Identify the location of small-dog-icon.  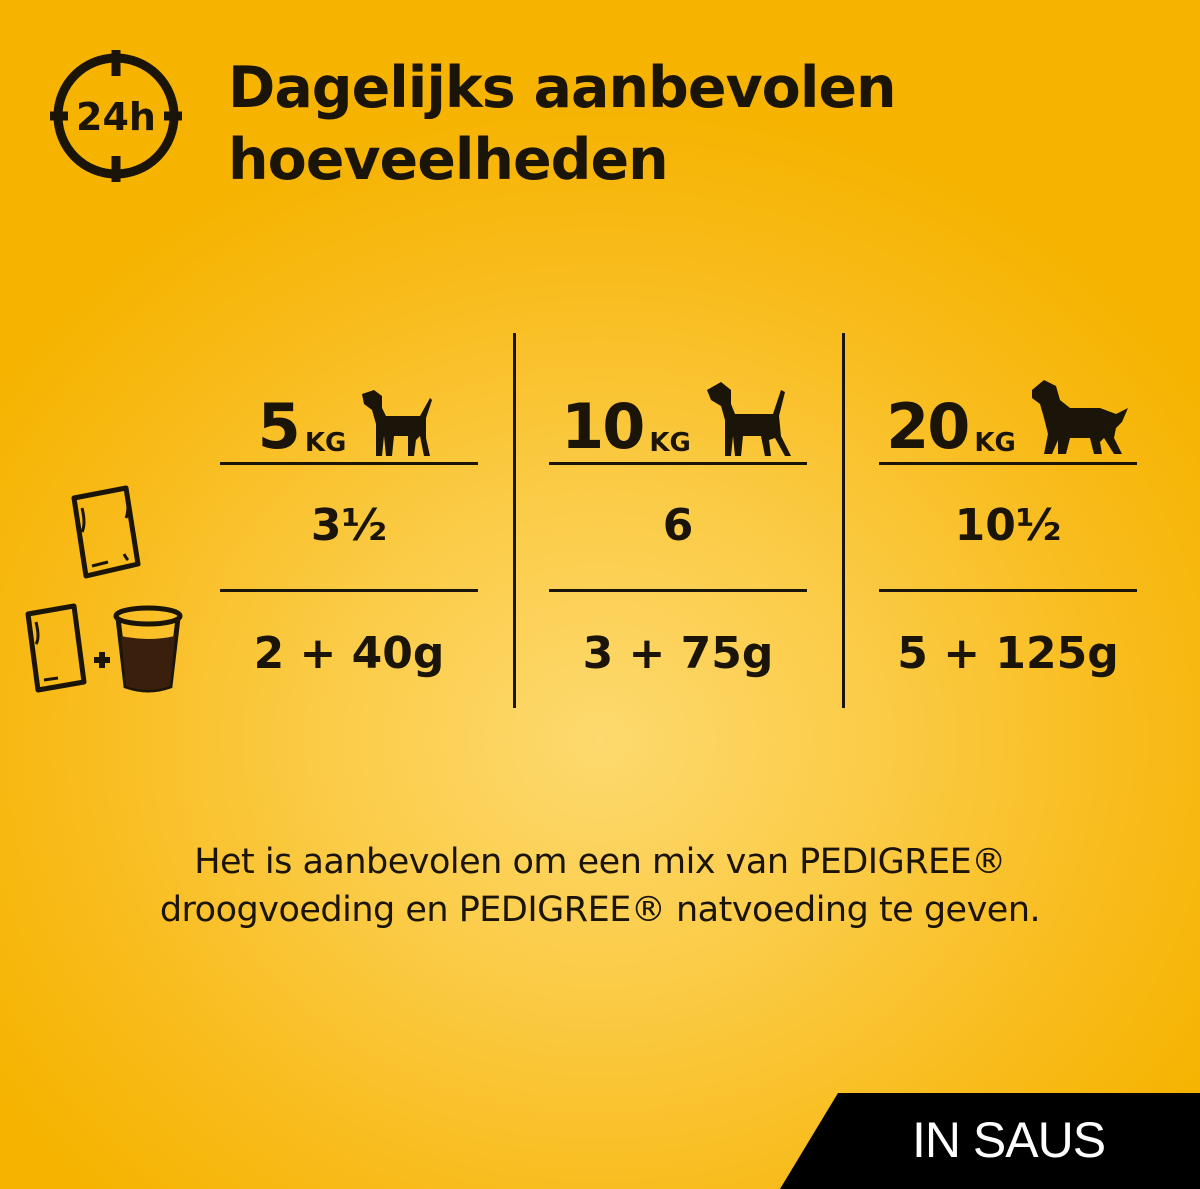
(397, 423).